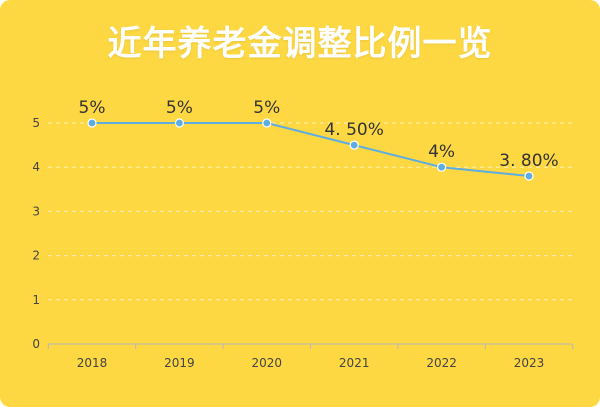 This screenshot has height=407, width=600. I want to click on x-tick-label: 2020, so click(267, 363).